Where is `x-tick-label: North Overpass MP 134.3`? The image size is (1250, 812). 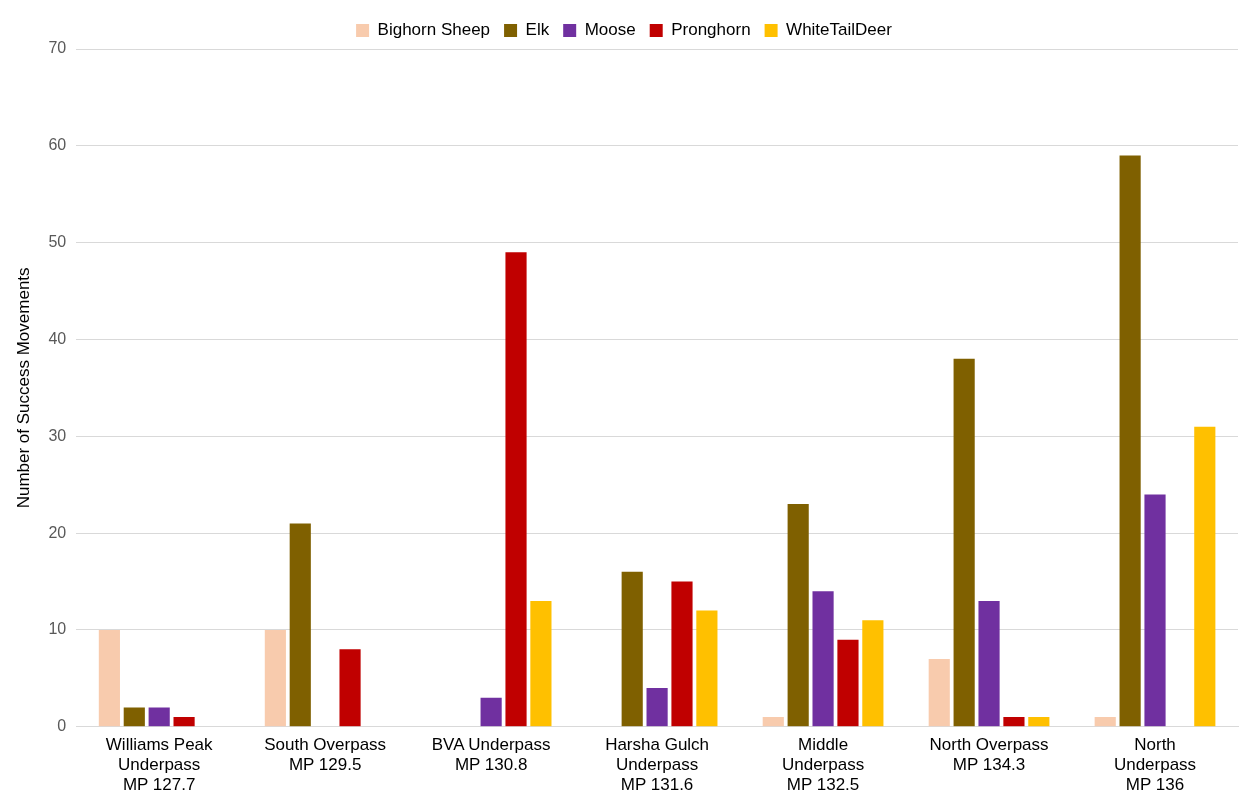 x-tick-label: North Overpass MP 134.3 is located at coordinates (989, 754).